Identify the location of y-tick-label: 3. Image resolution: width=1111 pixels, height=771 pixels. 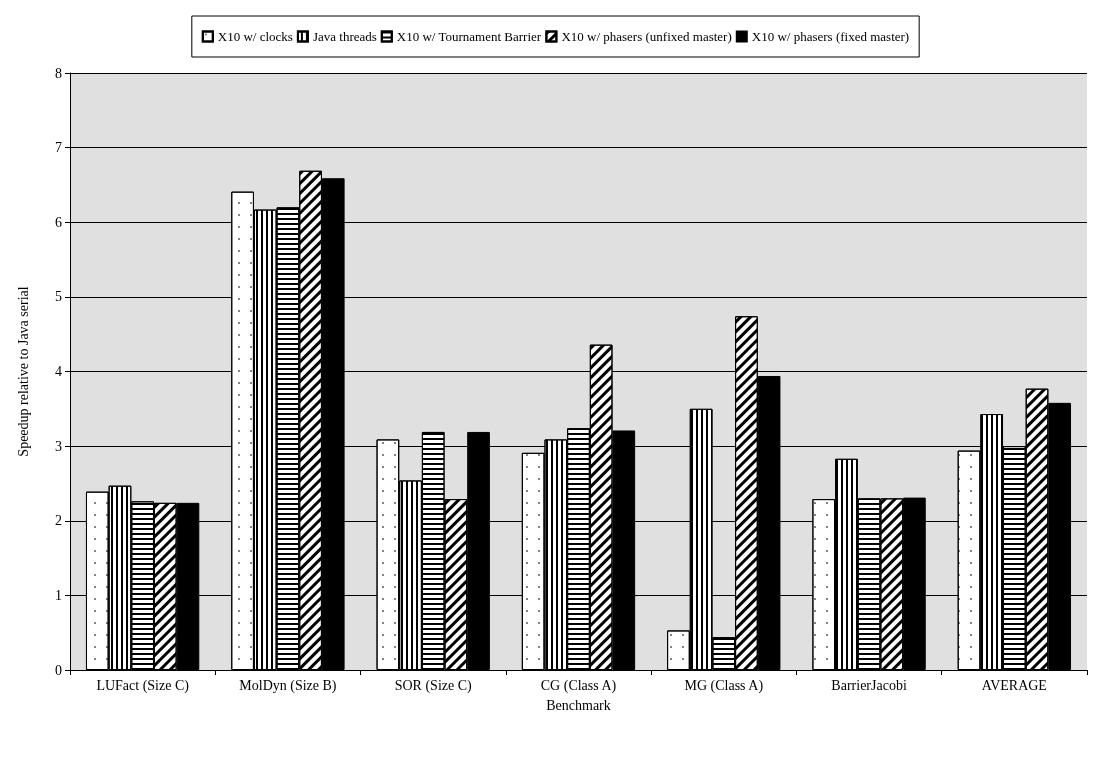
(58, 446).